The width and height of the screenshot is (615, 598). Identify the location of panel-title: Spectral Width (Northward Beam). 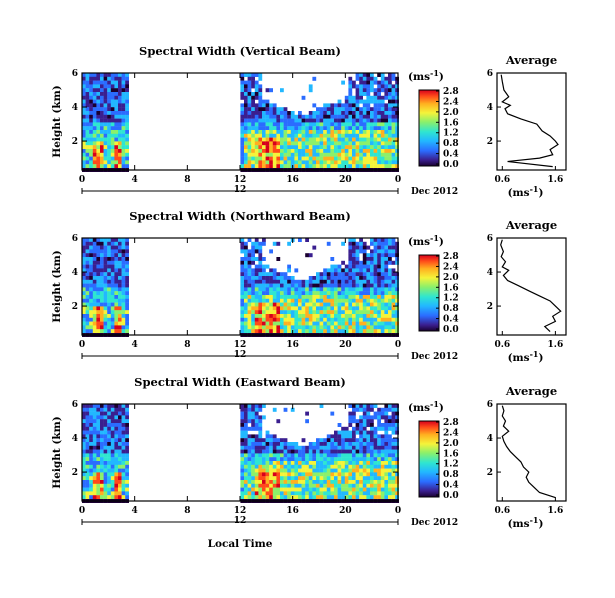
(240, 216).